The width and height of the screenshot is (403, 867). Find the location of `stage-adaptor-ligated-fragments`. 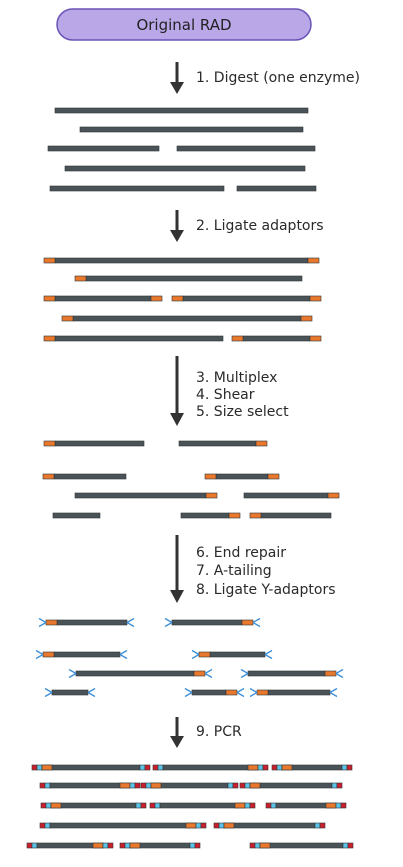

stage-adaptor-ligated-fragments is located at coordinates (182, 299).